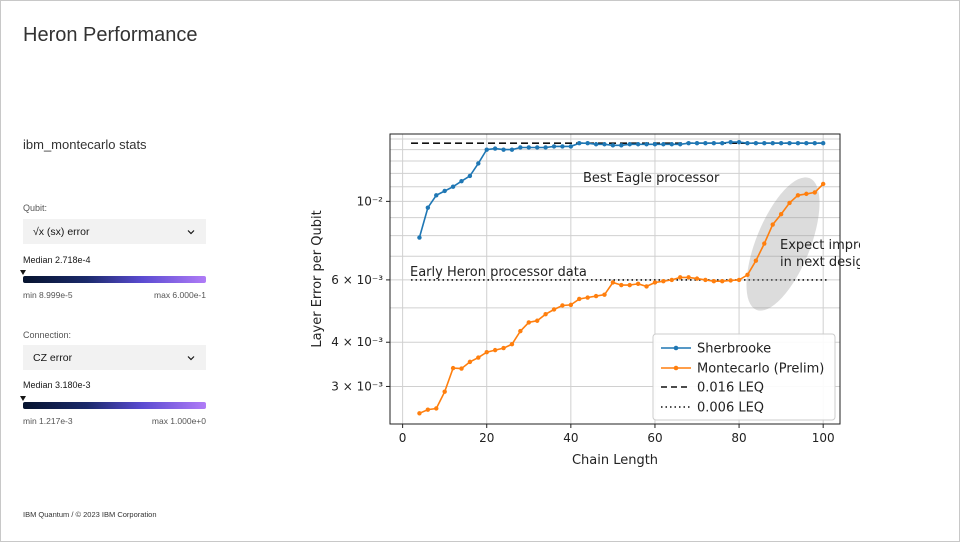 The height and width of the screenshot is (542, 960). Describe the element at coordinates (820, 262) in the screenshot. I see `annotation-expect-line2: in next design rev` at that location.